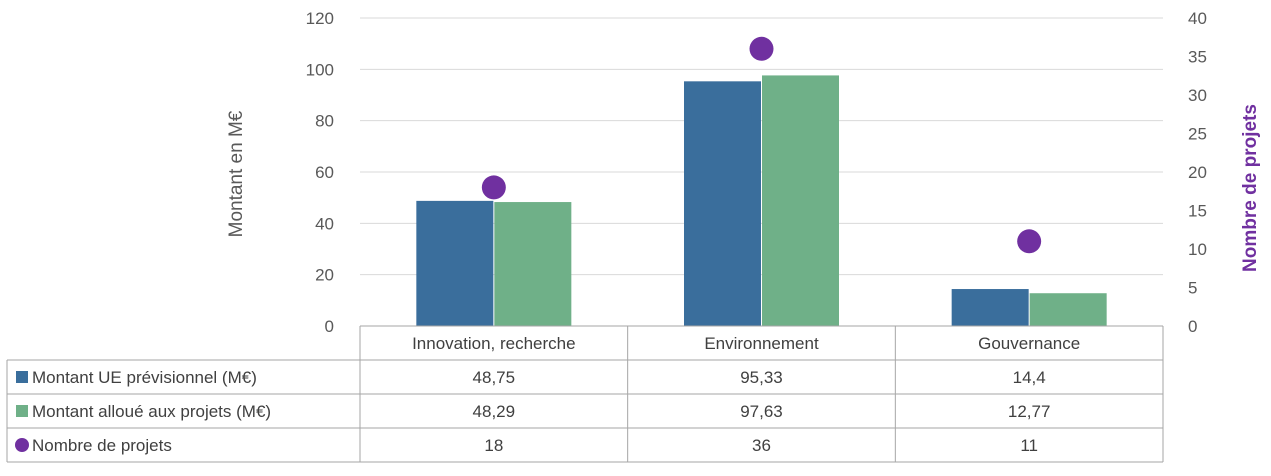  What do you see at coordinates (1197, 57) in the screenshot?
I see `right-tick-label: 35` at bounding box center [1197, 57].